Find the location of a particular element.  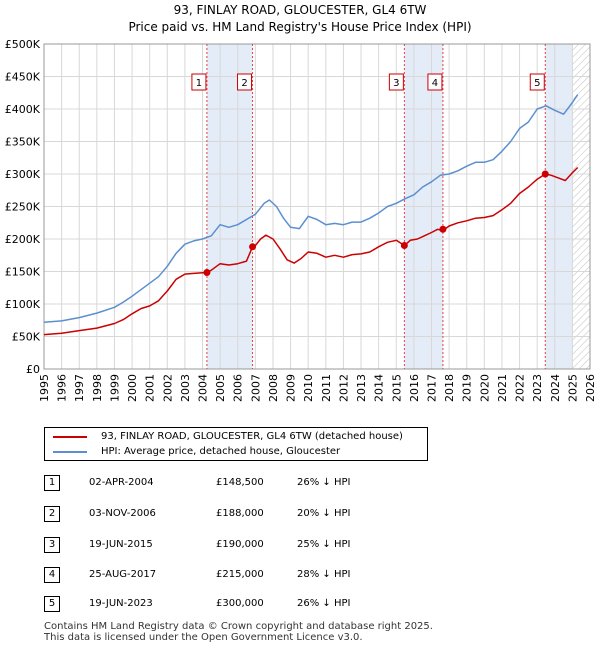

transaction-box-label: 5 is located at coordinates (537, 83).